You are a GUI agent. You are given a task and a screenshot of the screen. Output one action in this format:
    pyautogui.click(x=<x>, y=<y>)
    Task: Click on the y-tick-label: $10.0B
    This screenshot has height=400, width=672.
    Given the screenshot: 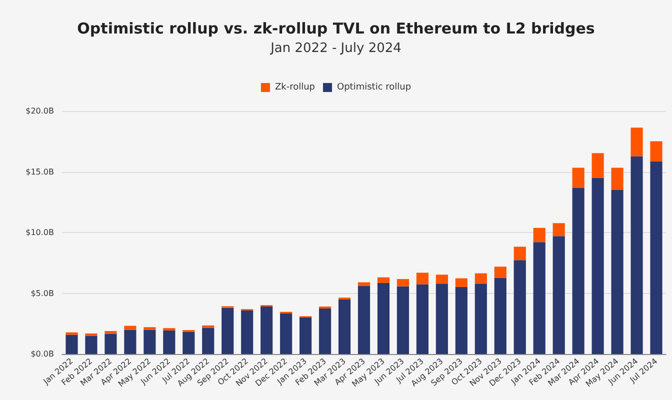 What is the action you would take?
    pyautogui.click(x=40, y=232)
    